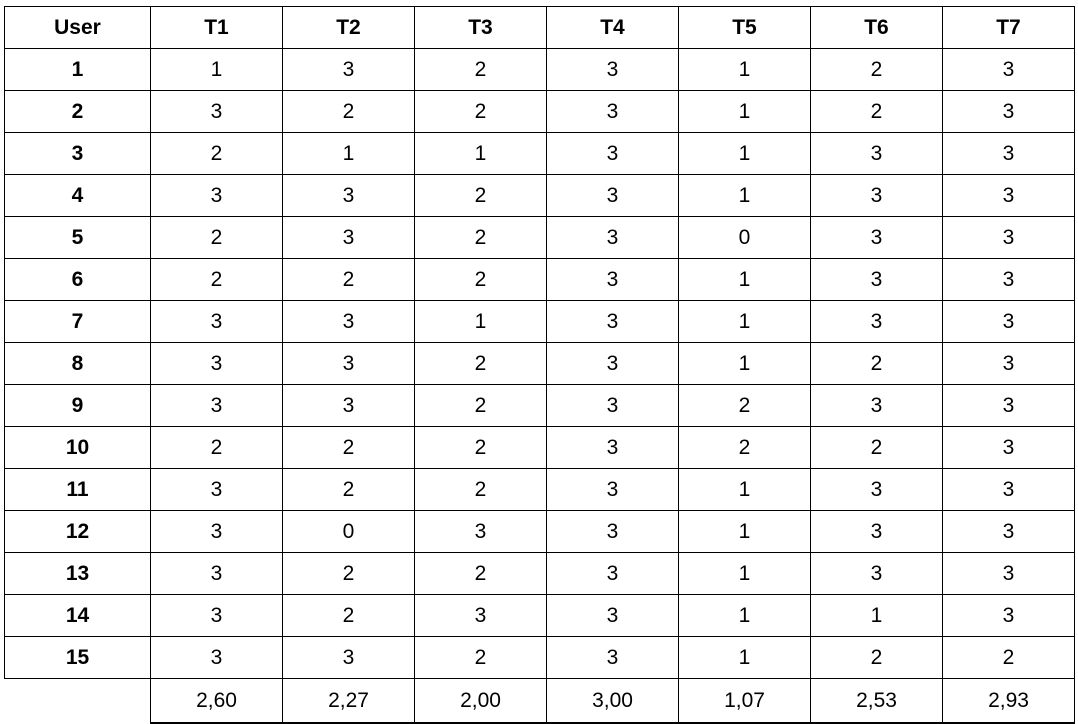 This screenshot has height=724, width=1078. I want to click on table-row: 12 3 0 3 3 1 3 3, so click(539, 531).